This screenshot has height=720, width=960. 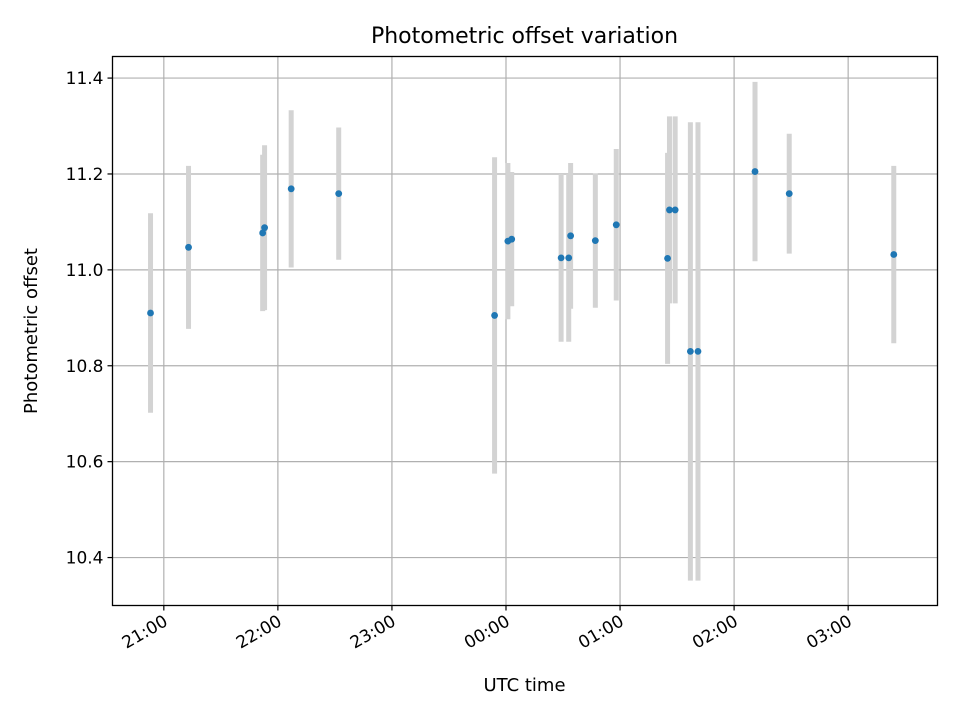 What do you see at coordinates (85, 463) in the screenshot?
I see `y-tick-label: 10.6` at bounding box center [85, 463].